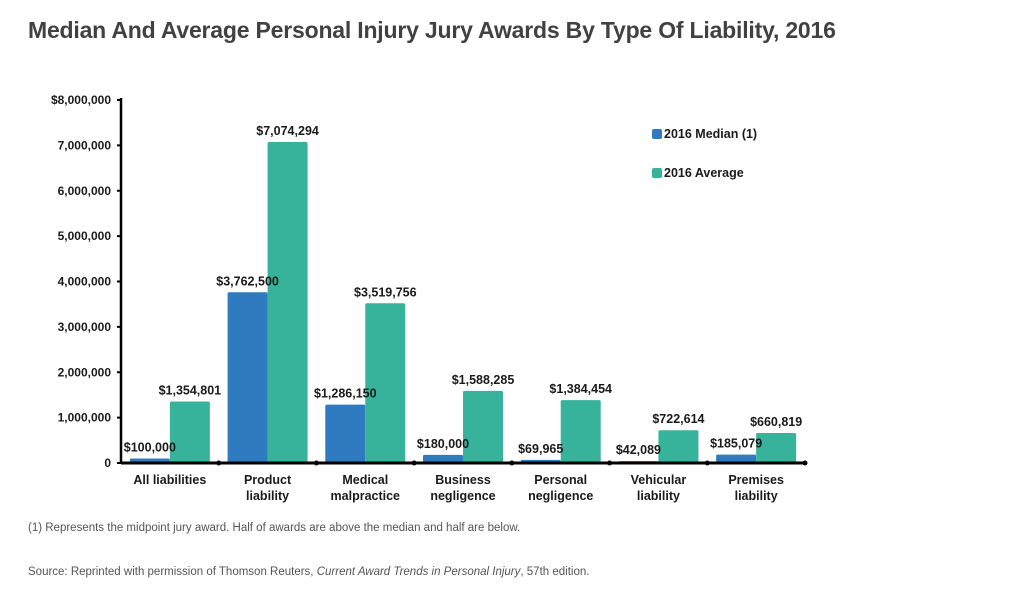 Image resolution: width=1024 pixels, height=593 pixels. I want to click on x-category-label-line: Personal, so click(560, 480).